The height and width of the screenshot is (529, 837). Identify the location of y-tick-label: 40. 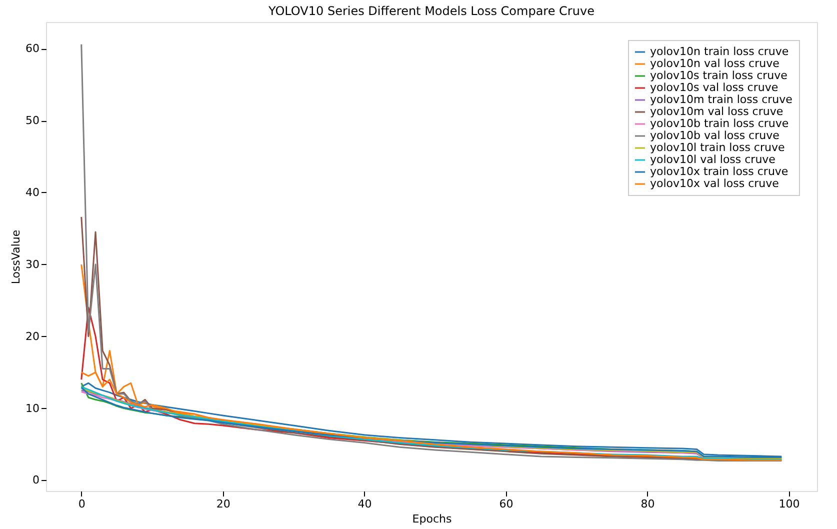
(33, 192).